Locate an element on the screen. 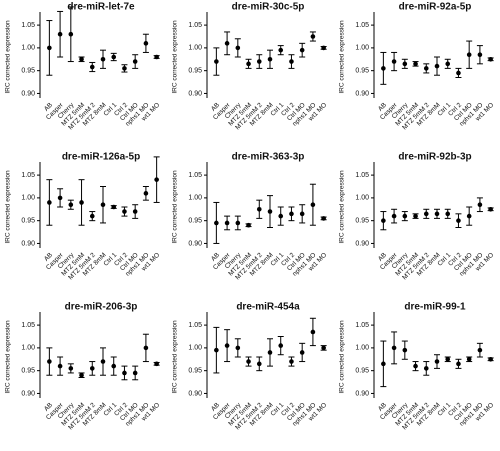 Image resolution: width=500 pixels, height=451 pixels. panel-title: dre-miR-99-1 is located at coordinates (435, 307).